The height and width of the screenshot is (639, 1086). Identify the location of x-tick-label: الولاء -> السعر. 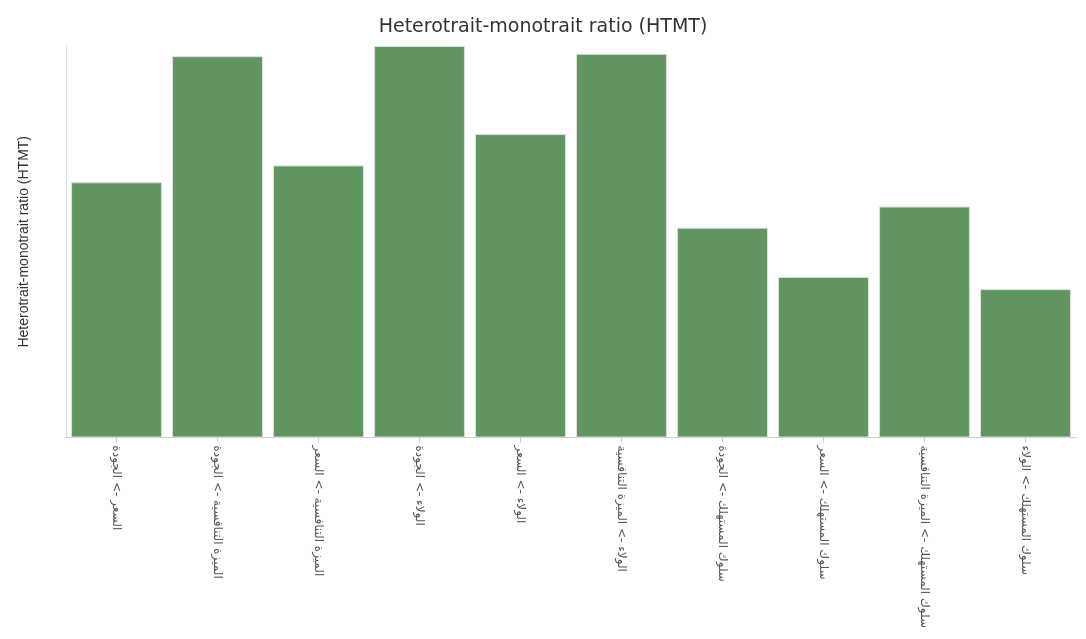
(520, 484).